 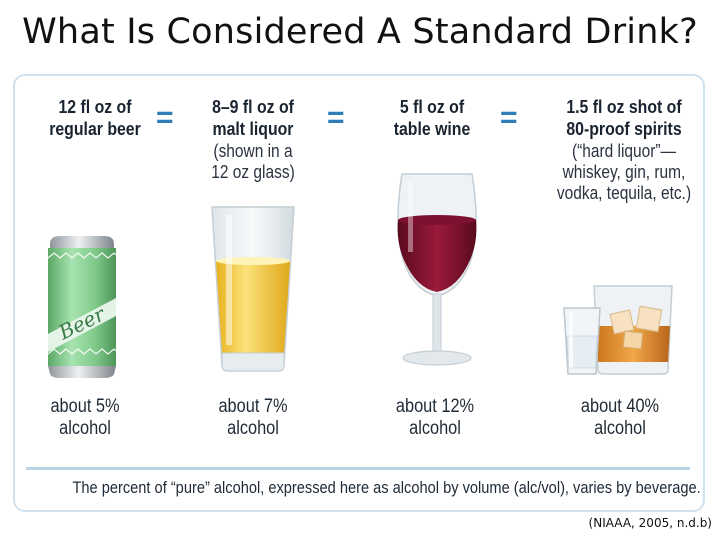 I want to click on spirits-abv-line2: alcohol, so click(x=620, y=428).